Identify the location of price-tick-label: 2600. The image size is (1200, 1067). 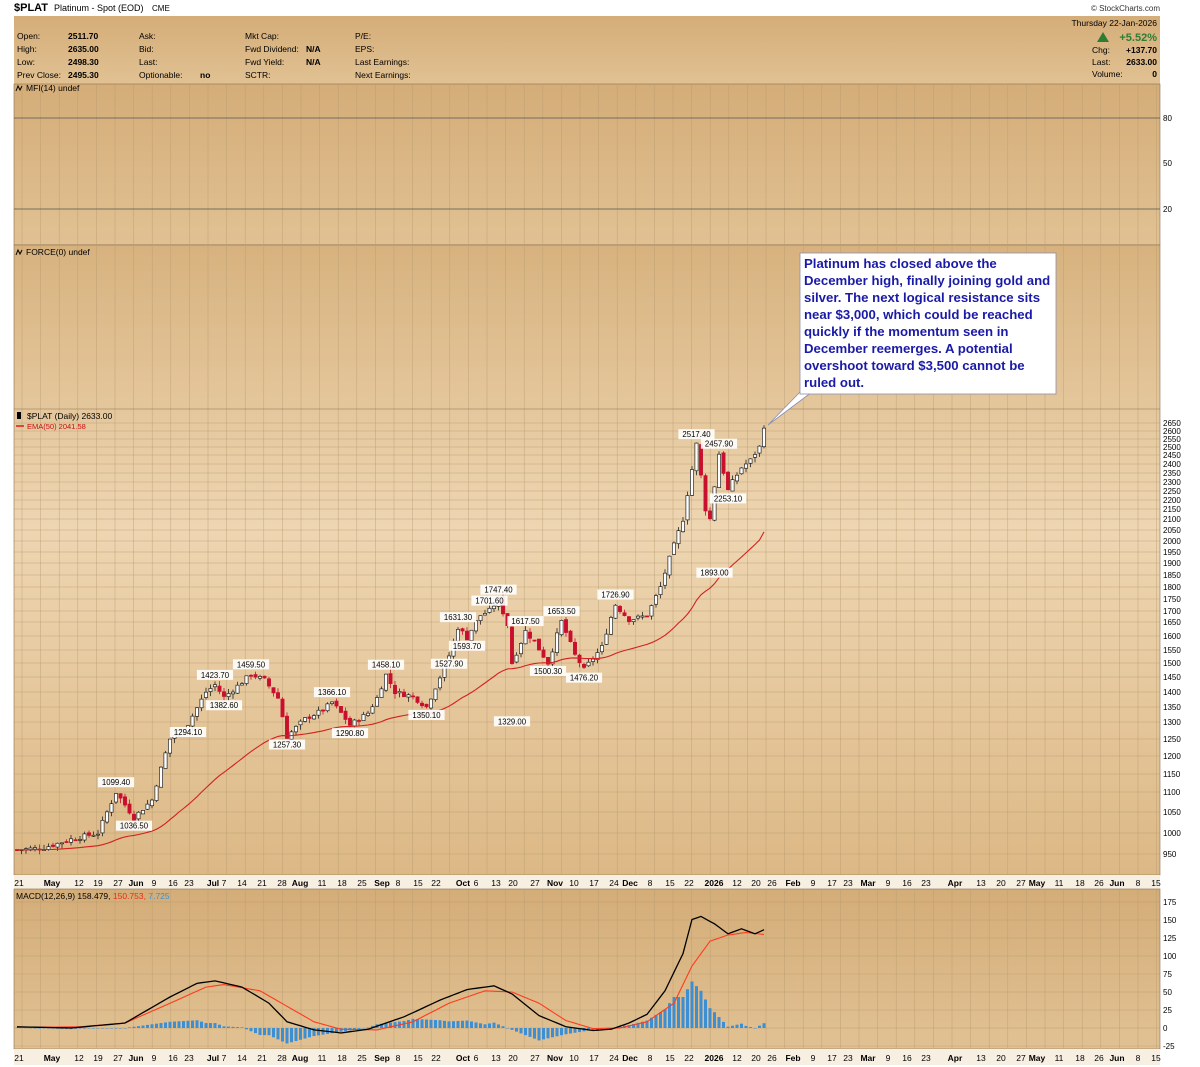
(1172, 431).